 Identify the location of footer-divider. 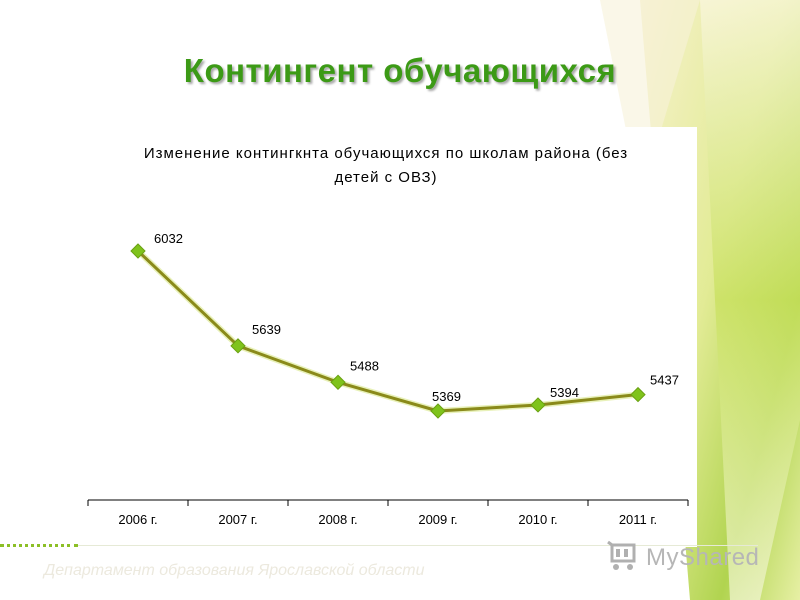
(418, 545).